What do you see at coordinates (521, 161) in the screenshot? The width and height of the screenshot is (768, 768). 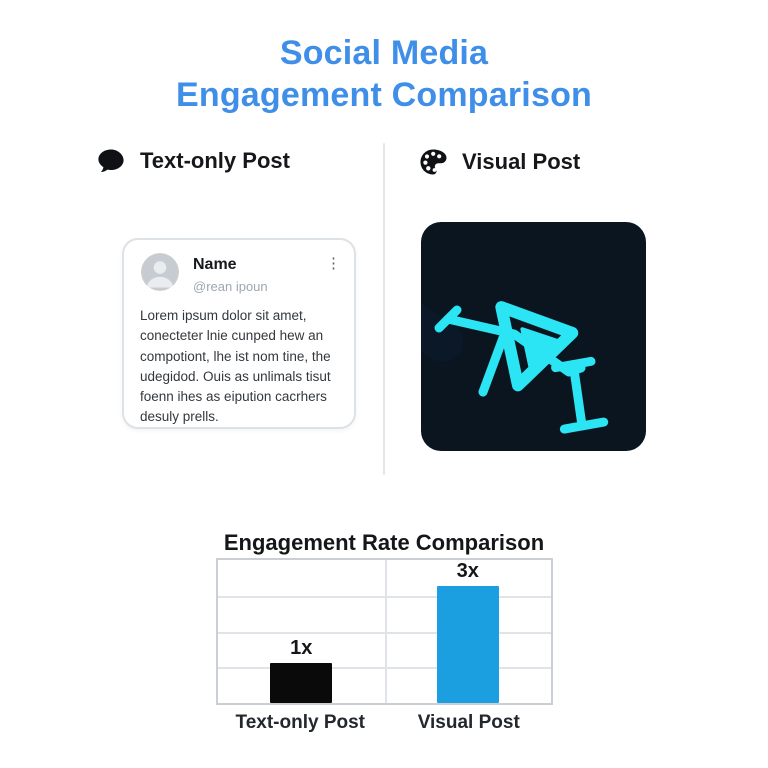 I see `section-header-label: Visual Post` at bounding box center [521, 161].